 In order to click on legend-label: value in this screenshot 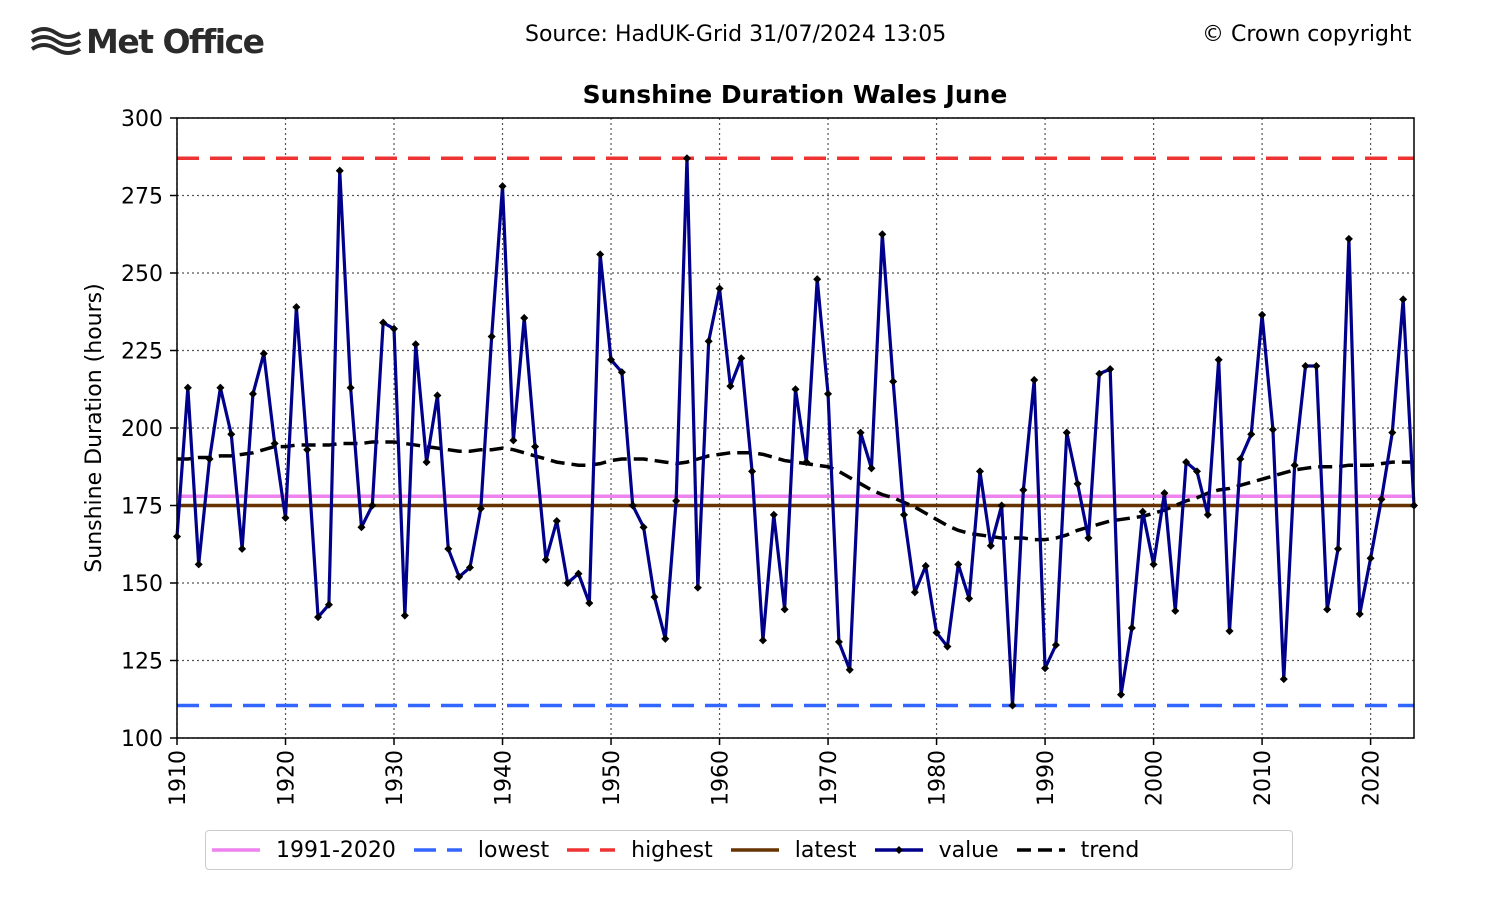, I will do `click(968, 850)`.